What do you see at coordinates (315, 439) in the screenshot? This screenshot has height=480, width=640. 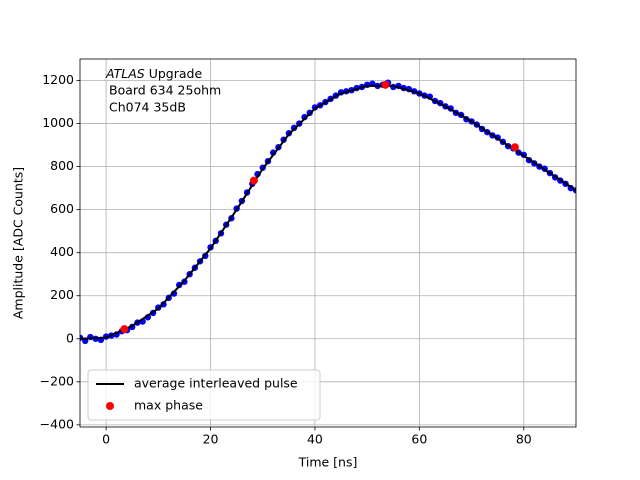 I see `x-tick-label: 40` at bounding box center [315, 439].